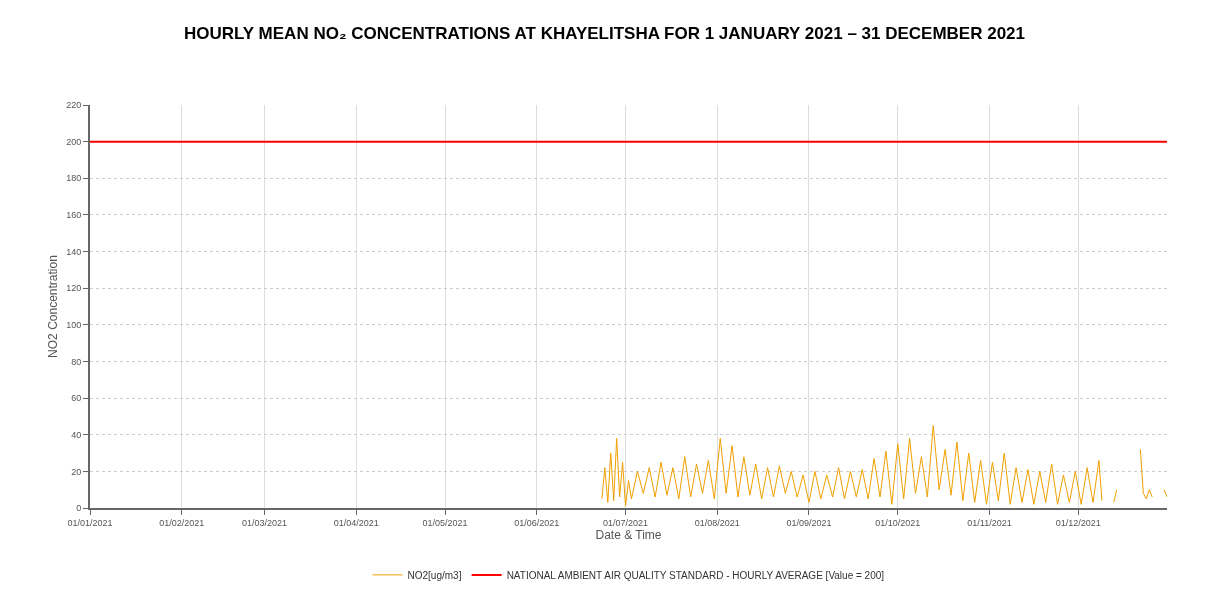 Image resolution: width=1209 pixels, height=601 pixels. Describe the element at coordinates (717, 522) in the screenshot. I see `x-tick-label: 01/08/2021` at that location.